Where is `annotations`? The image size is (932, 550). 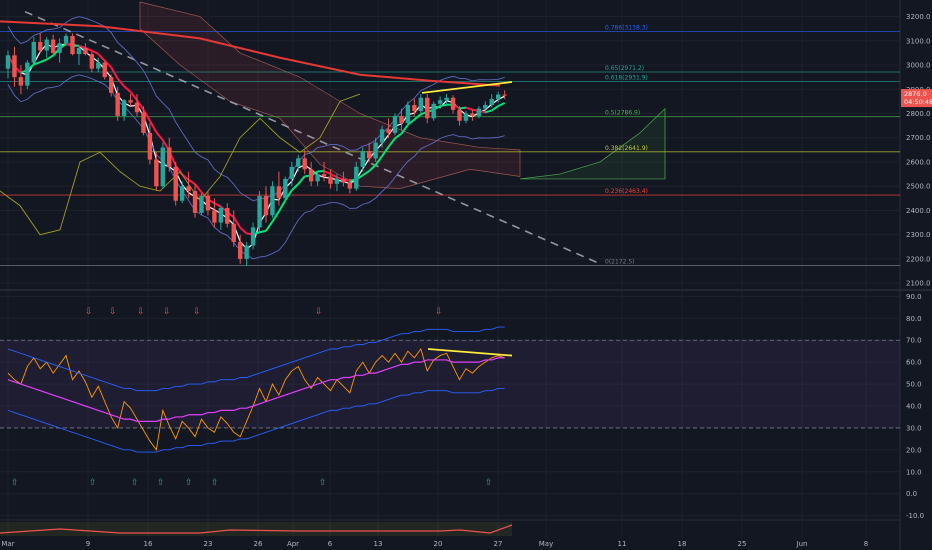
annotations is located at coordinates (467, 87).